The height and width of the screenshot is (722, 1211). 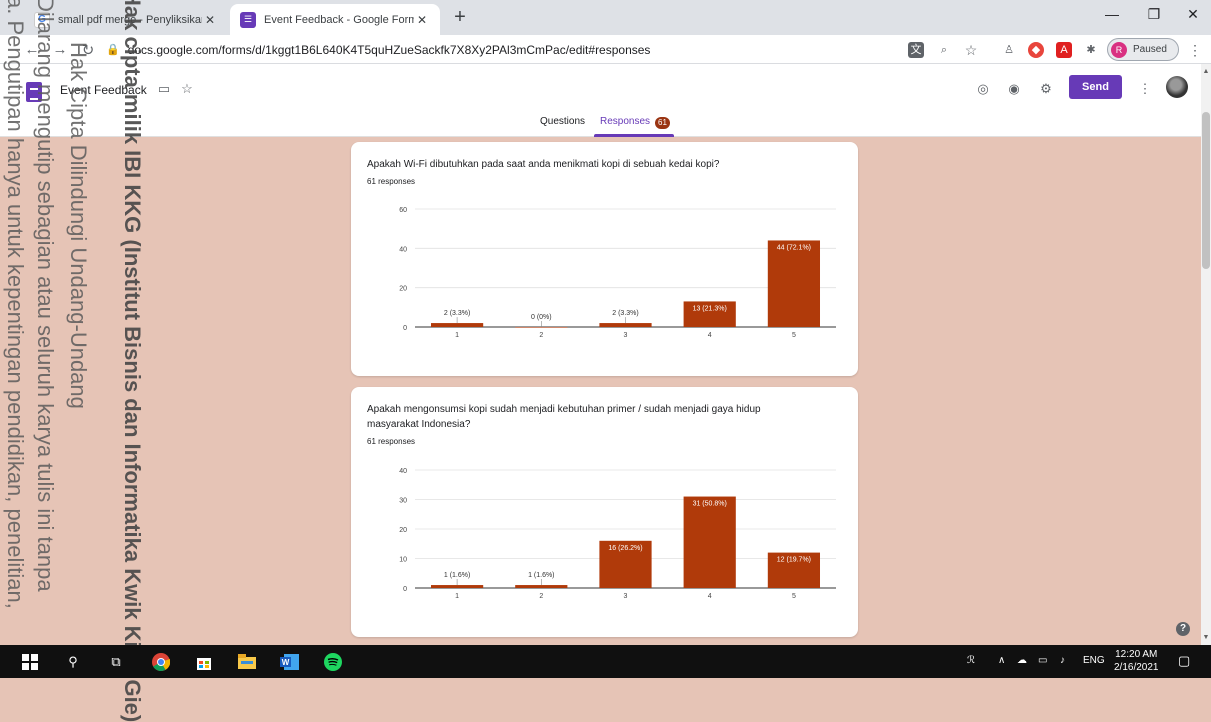 What do you see at coordinates (1094, 660) in the screenshot?
I see `language-indicator: ENG` at bounding box center [1094, 660].